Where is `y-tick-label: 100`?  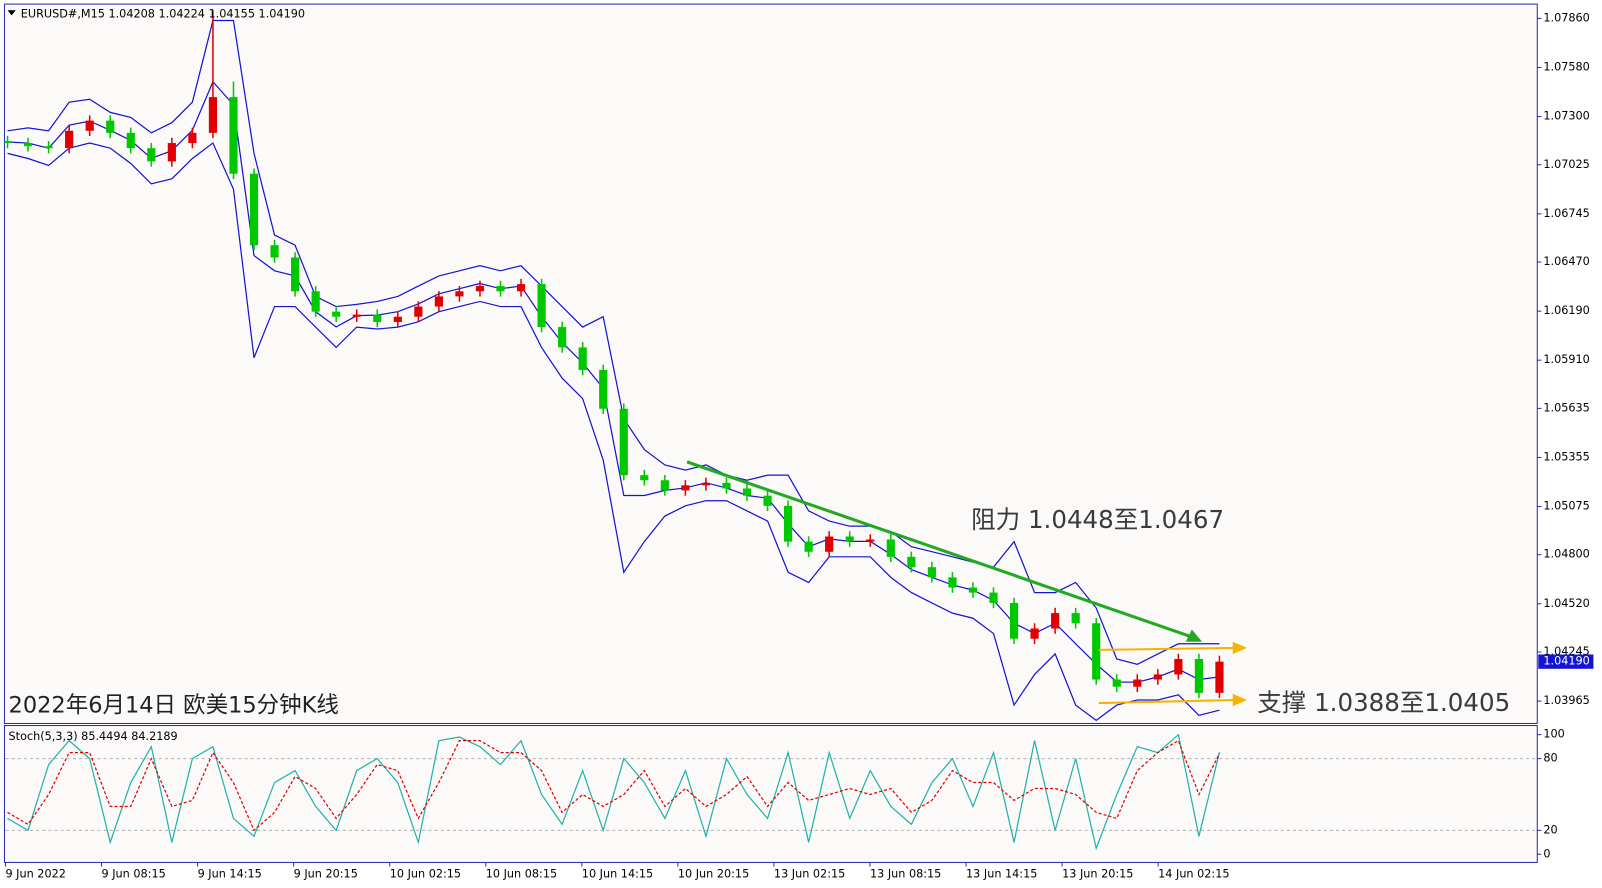
y-tick-label: 100 is located at coordinates (1553, 734).